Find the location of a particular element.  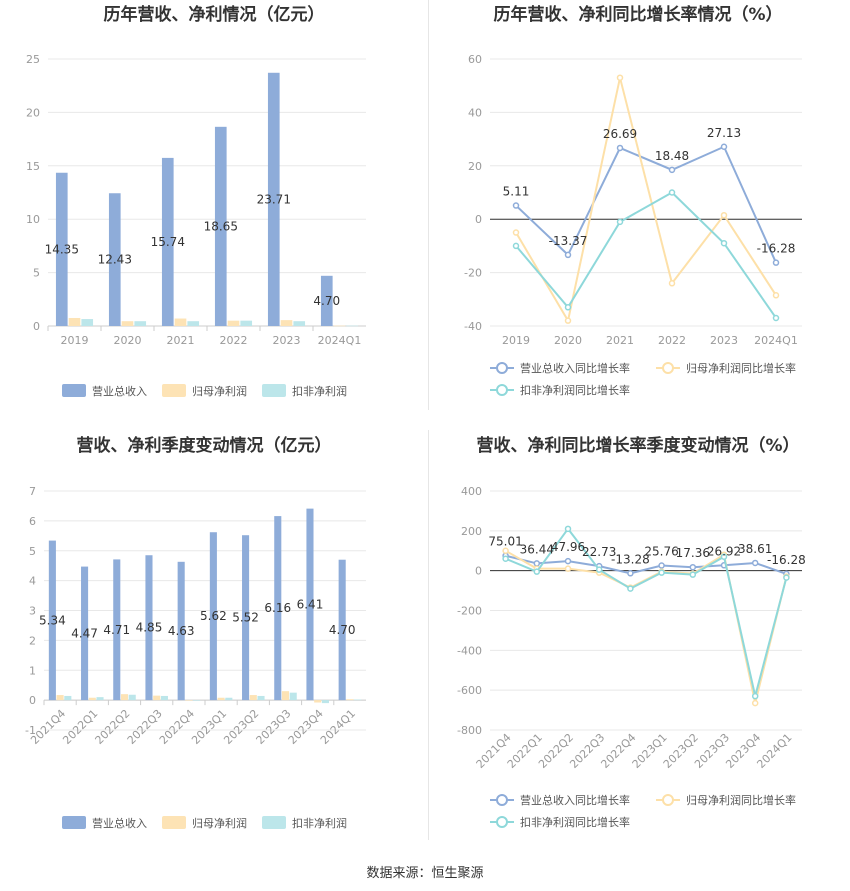

point-value-label: 17.36 is located at coordinates (693, 553).